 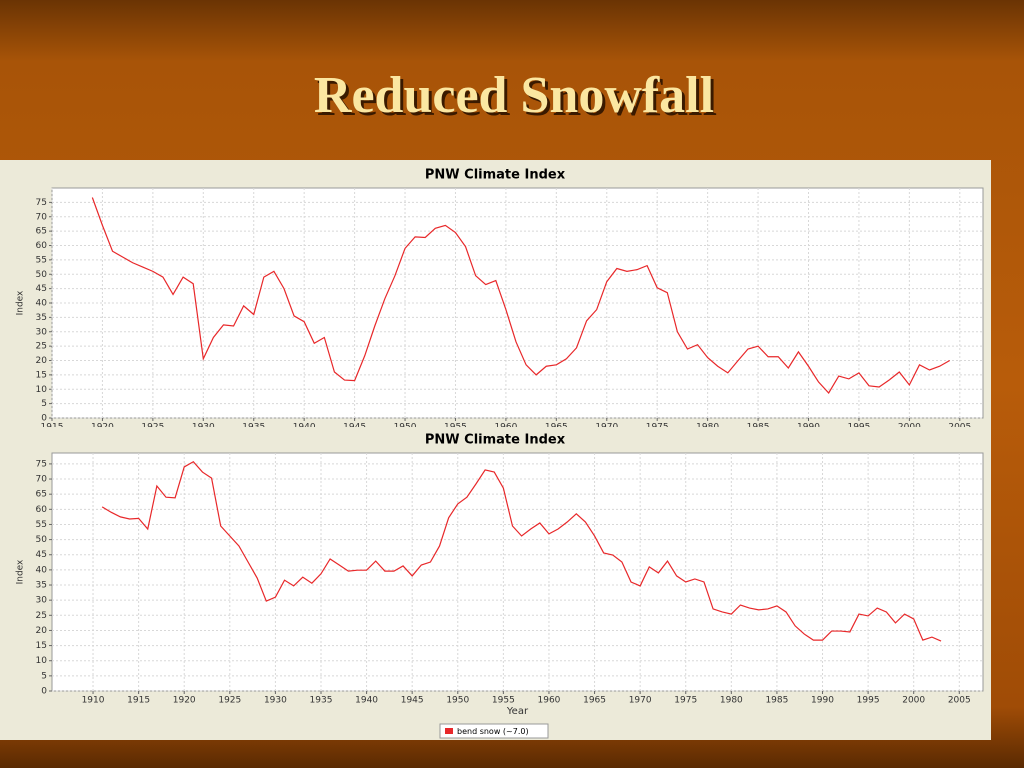 I want to click on x-axis-label: Year, so click(x=517, y=711).